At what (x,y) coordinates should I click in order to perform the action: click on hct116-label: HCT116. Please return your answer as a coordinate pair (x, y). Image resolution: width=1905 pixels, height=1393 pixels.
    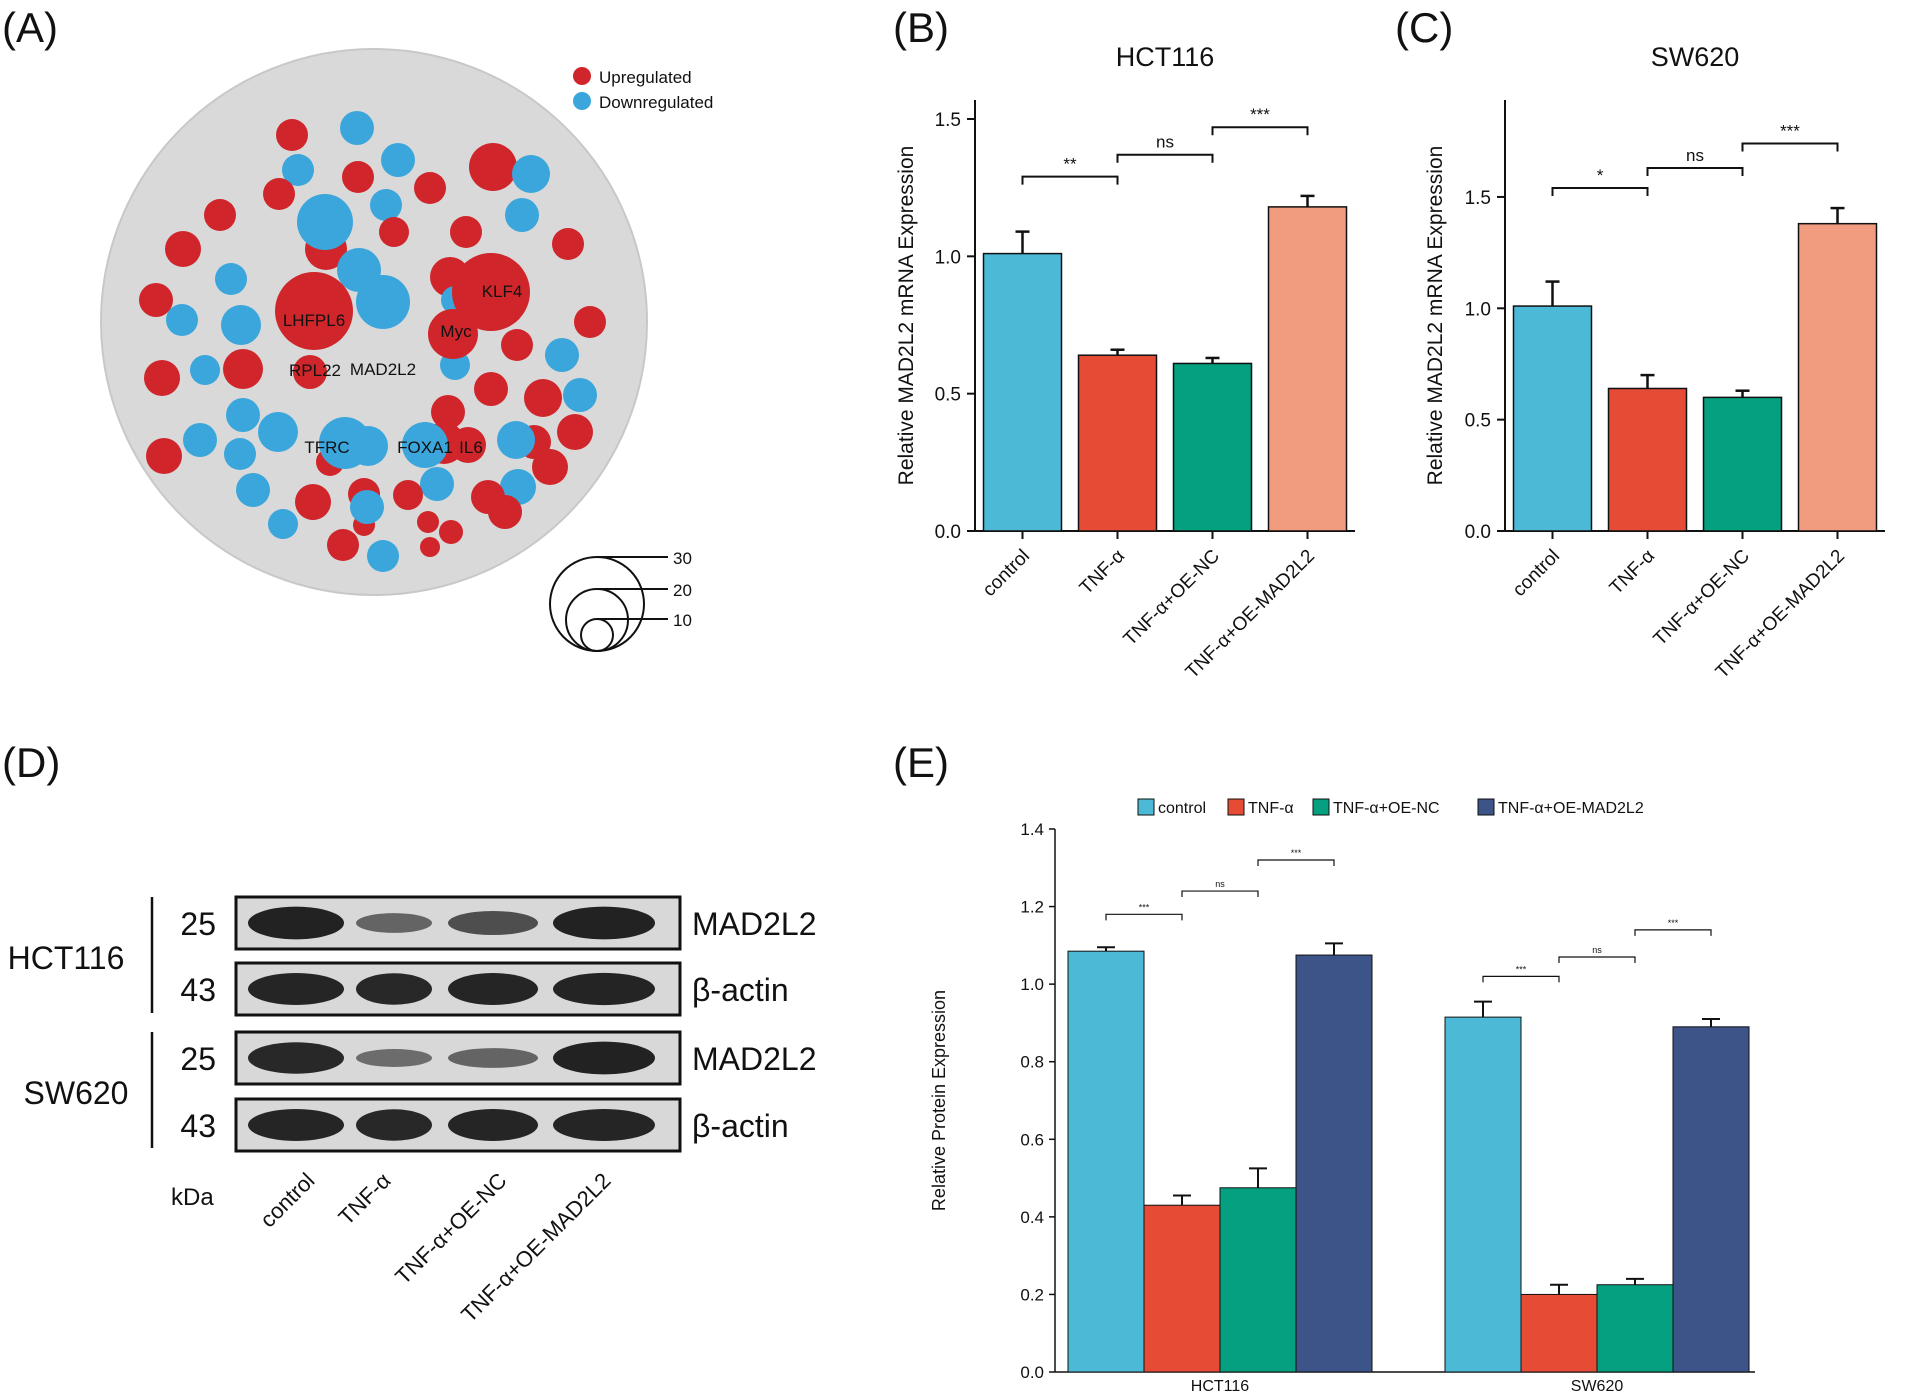
    Looking at the image, I should click on (66, 958).